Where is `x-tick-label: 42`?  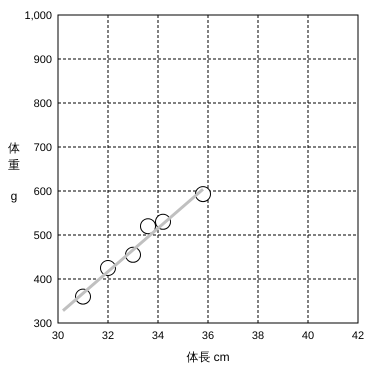 x-tick-label: 42 is located at coordinates (358, 336).